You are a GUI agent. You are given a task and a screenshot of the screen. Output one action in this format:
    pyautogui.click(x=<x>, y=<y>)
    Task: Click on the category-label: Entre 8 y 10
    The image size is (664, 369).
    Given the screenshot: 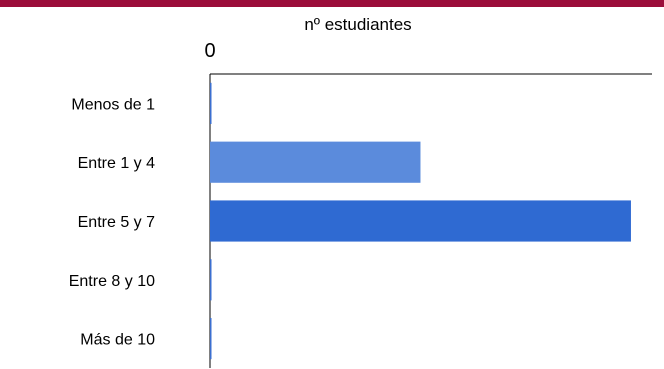 What is the action you would take?
    pyautogui.click(x=112, y=281)
    